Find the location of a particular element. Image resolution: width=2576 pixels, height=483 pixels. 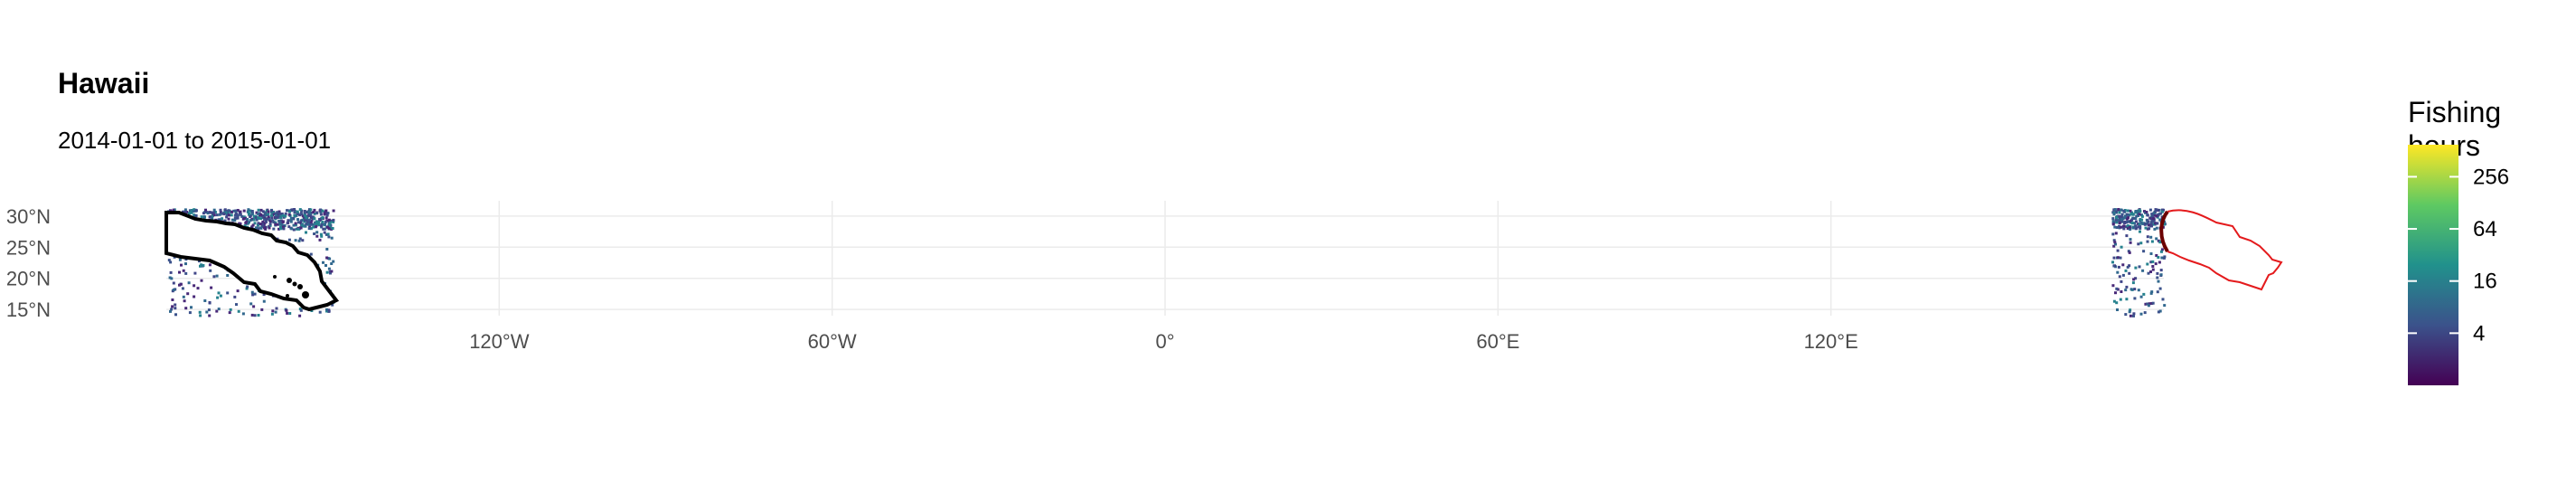

island-maui is located at coordinates (300, 287).